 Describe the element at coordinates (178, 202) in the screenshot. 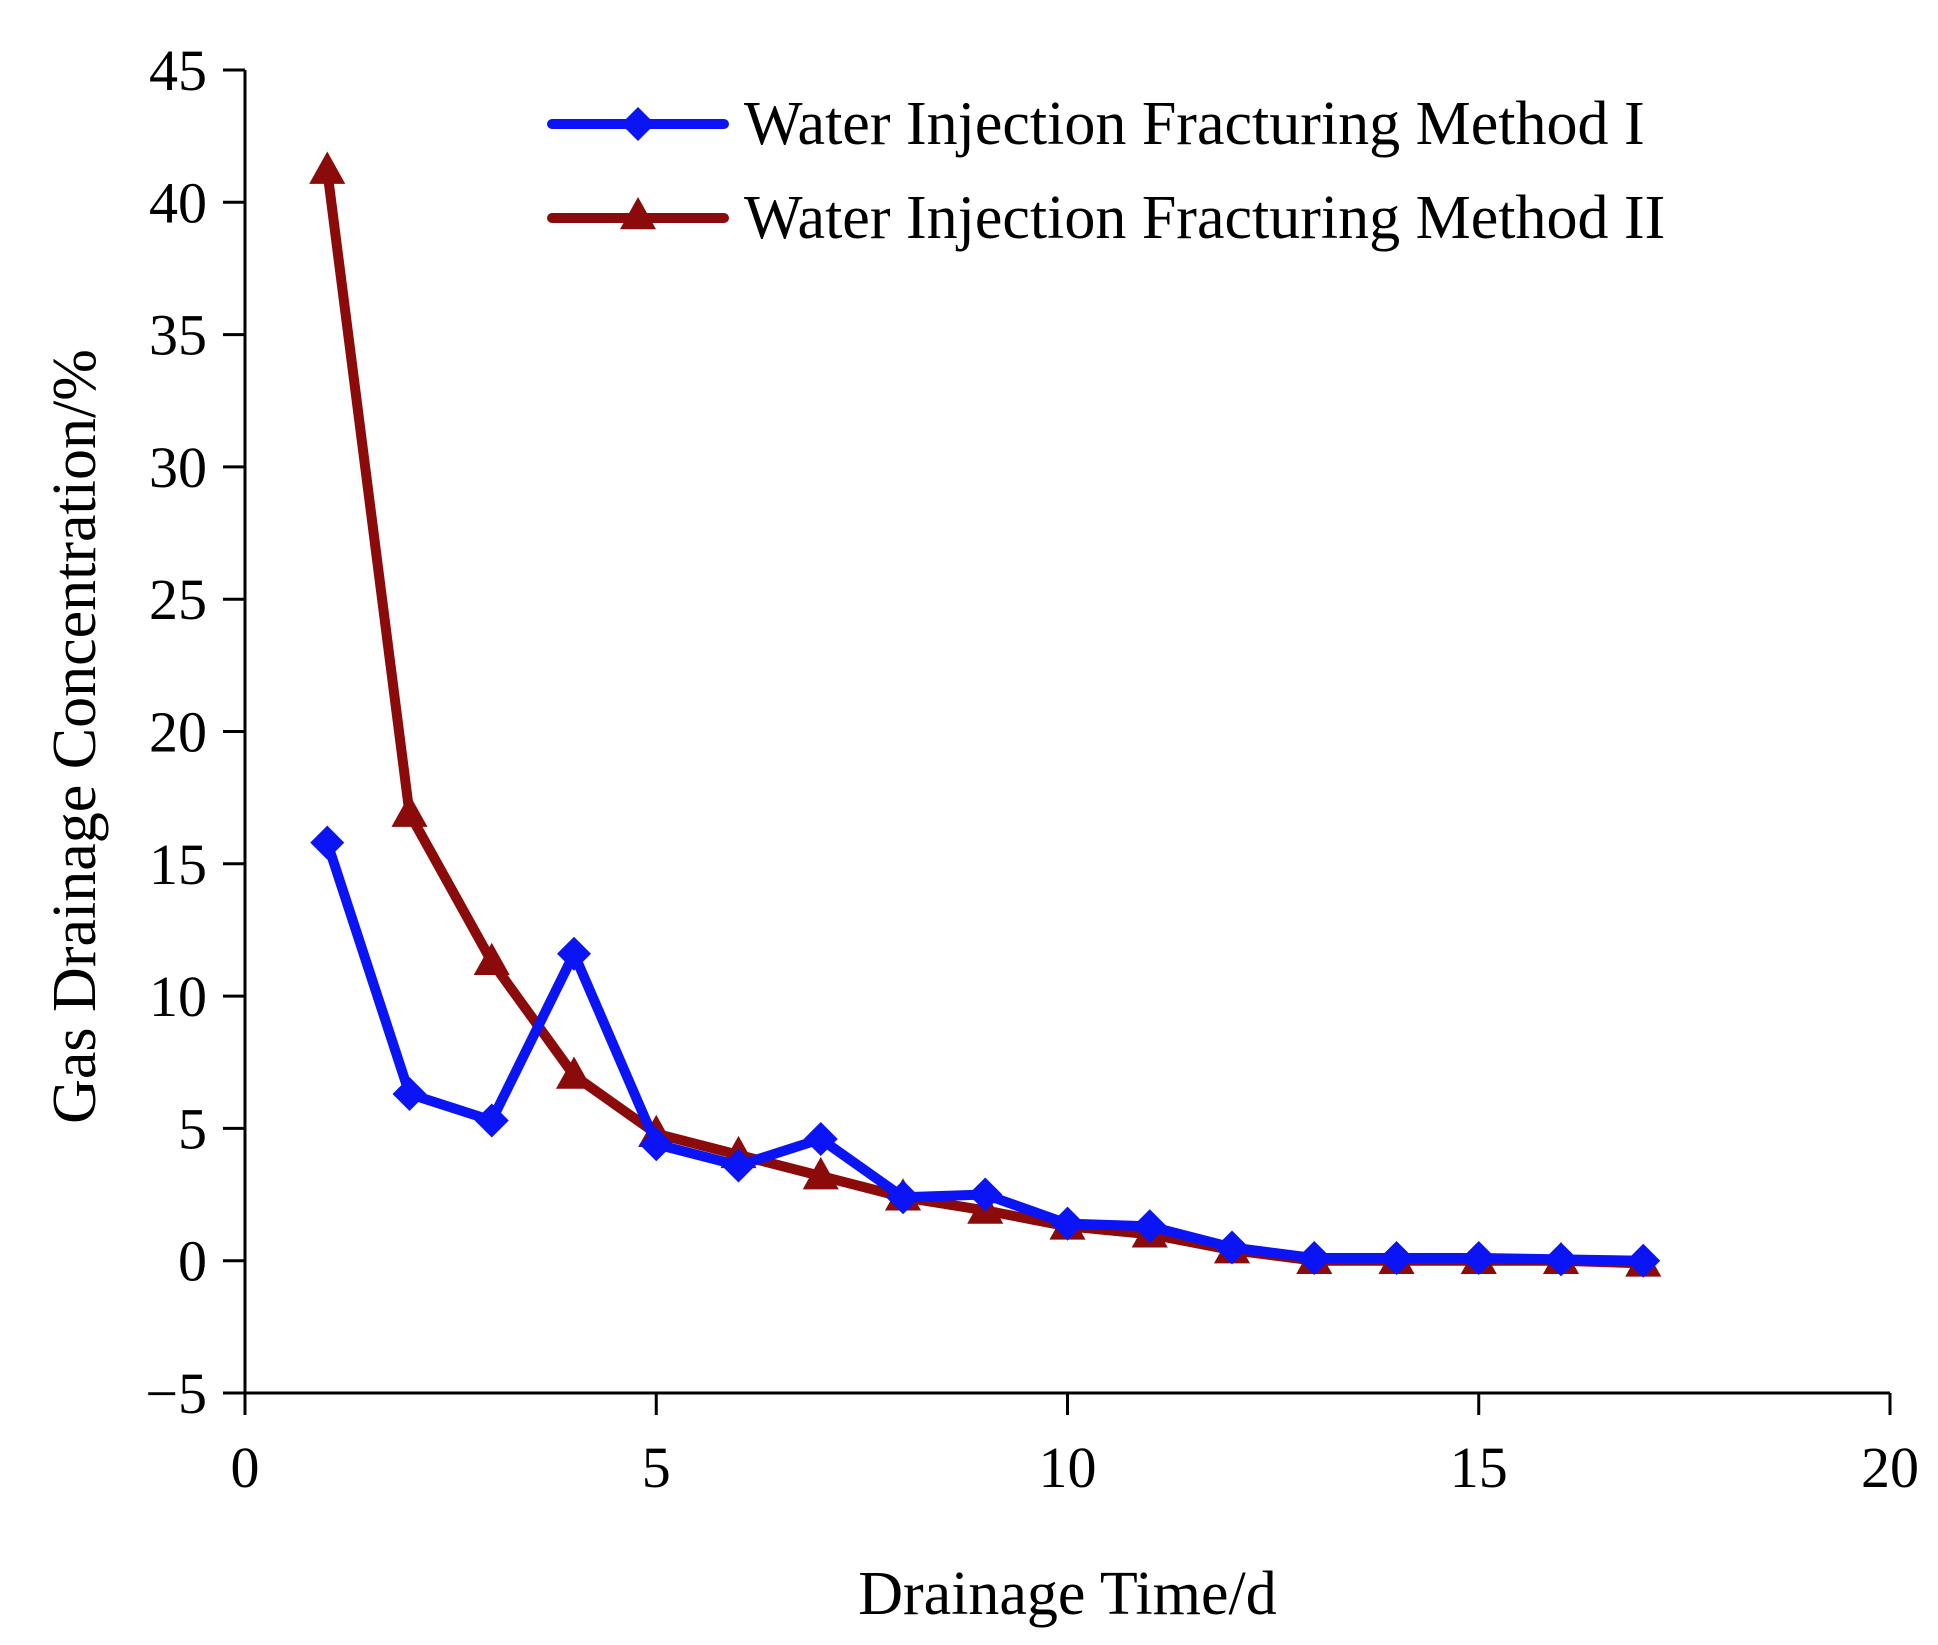

I see `y-tick-label: 40` at that location.